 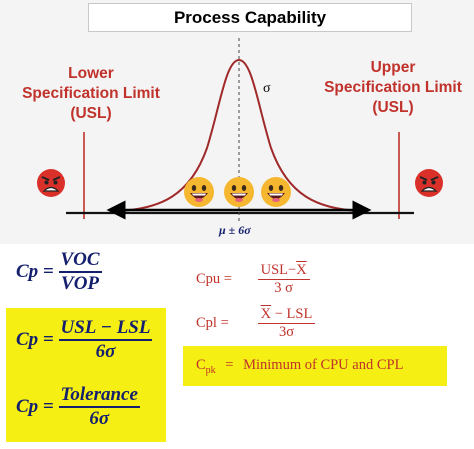 I want to click on cpk-lhs-sub: pk, so click(x=210, y=370).